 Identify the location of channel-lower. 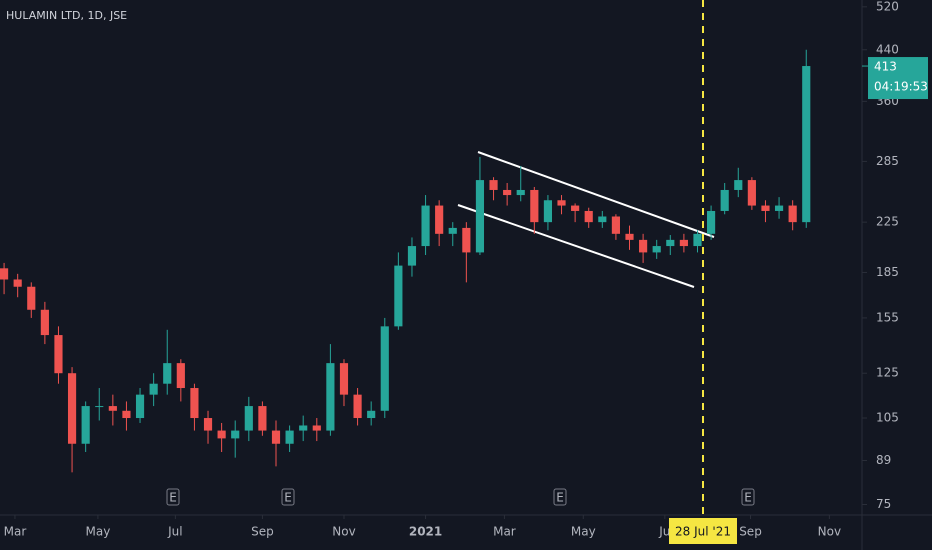
(576, 246).